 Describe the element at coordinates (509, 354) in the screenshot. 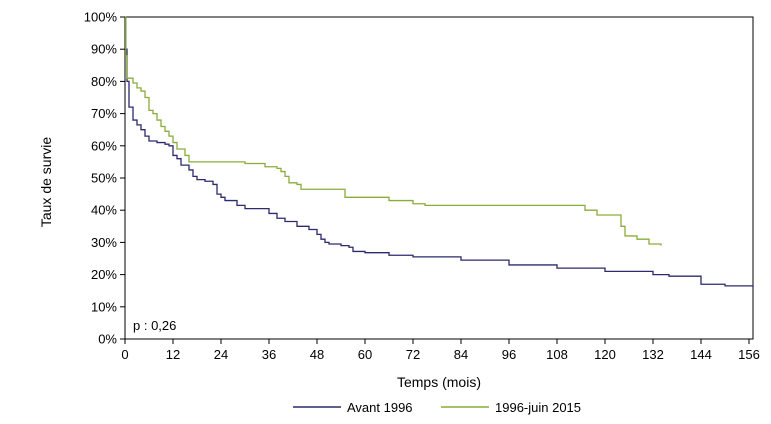

I see `x-tick-label: 96` at that location.